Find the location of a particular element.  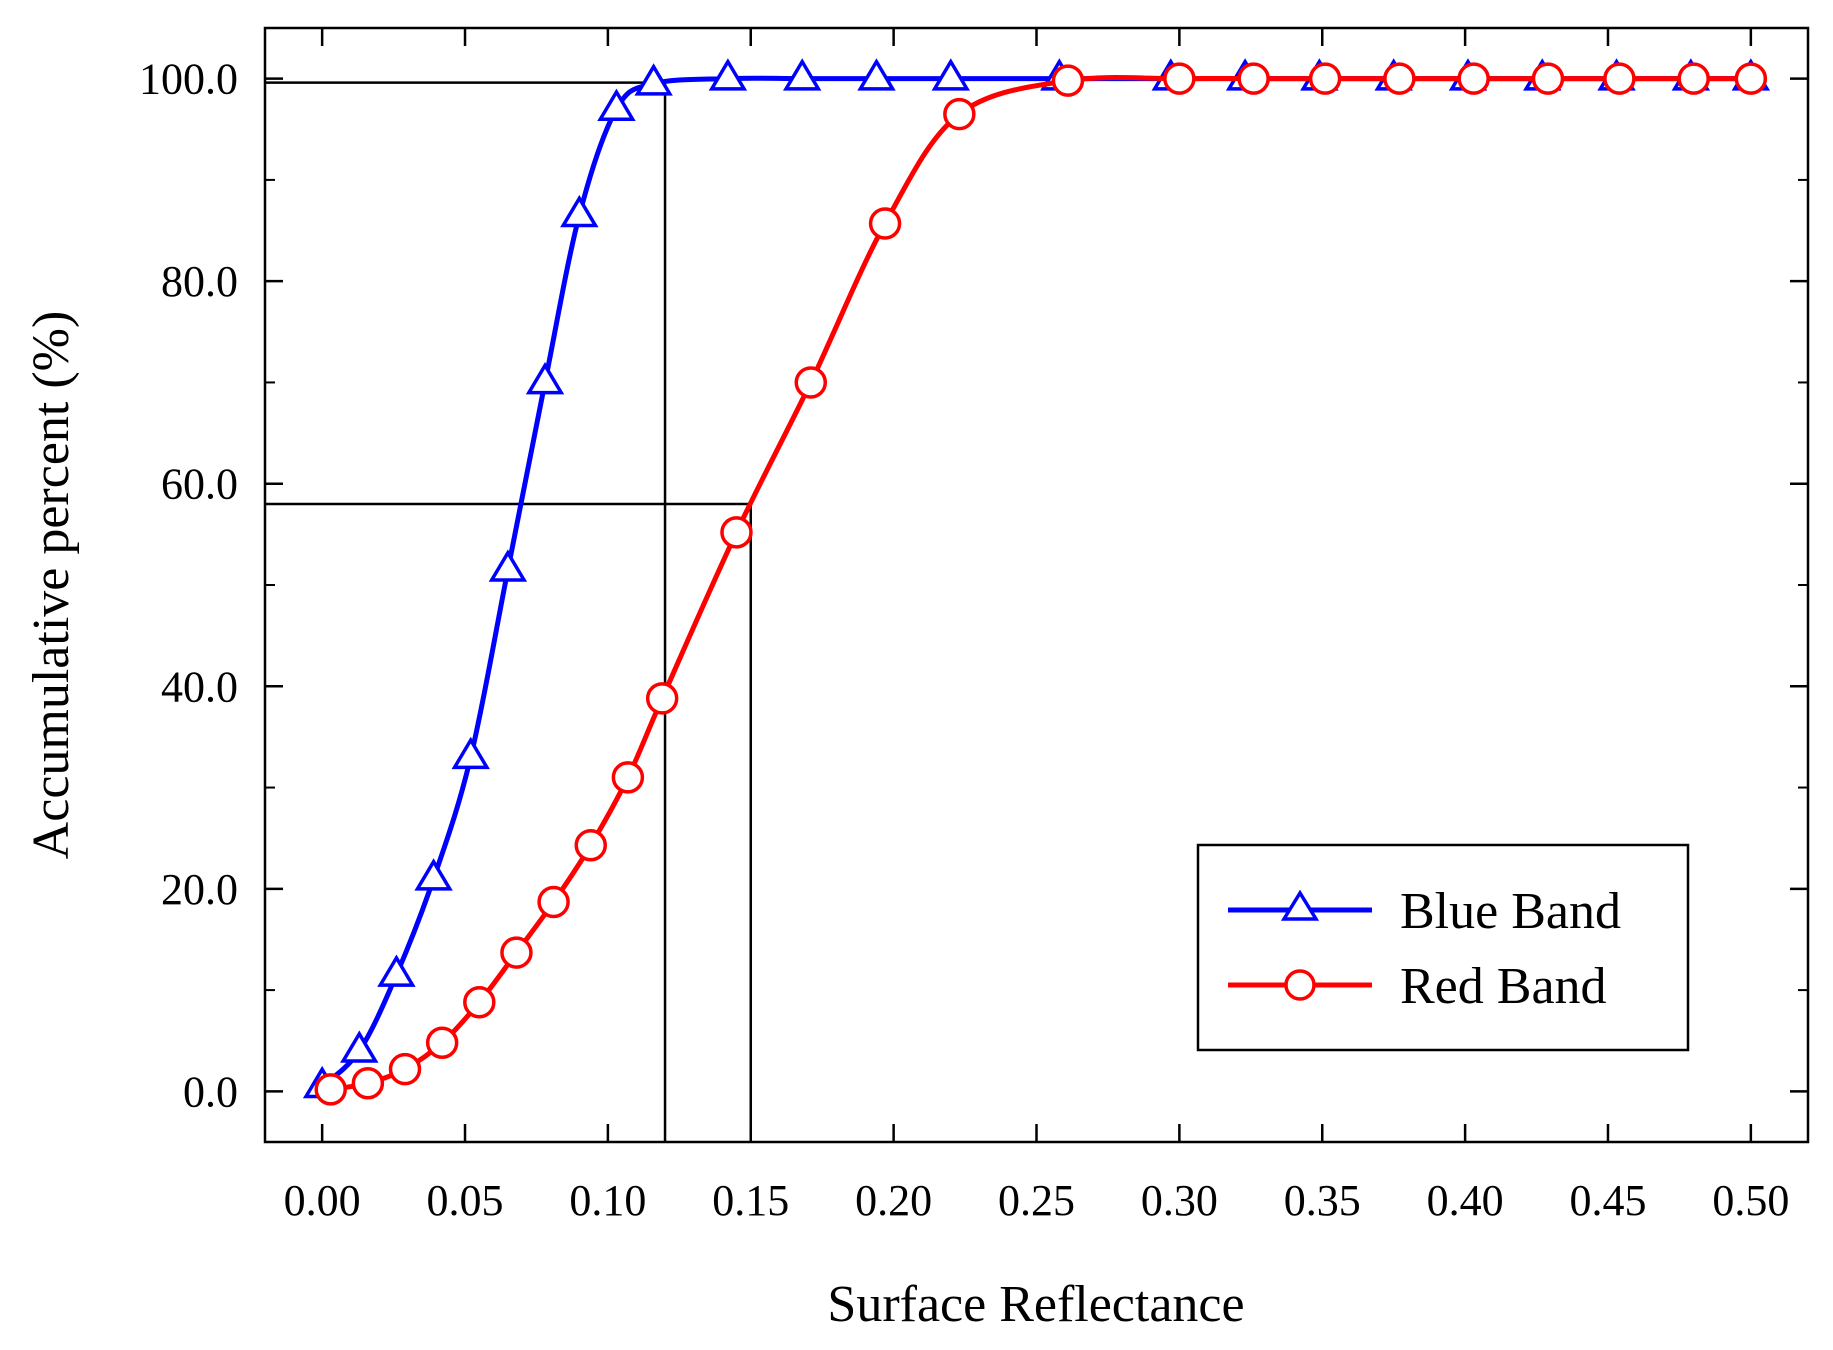

y-tick-label: 100.0 is located at coordinates (188, 79).